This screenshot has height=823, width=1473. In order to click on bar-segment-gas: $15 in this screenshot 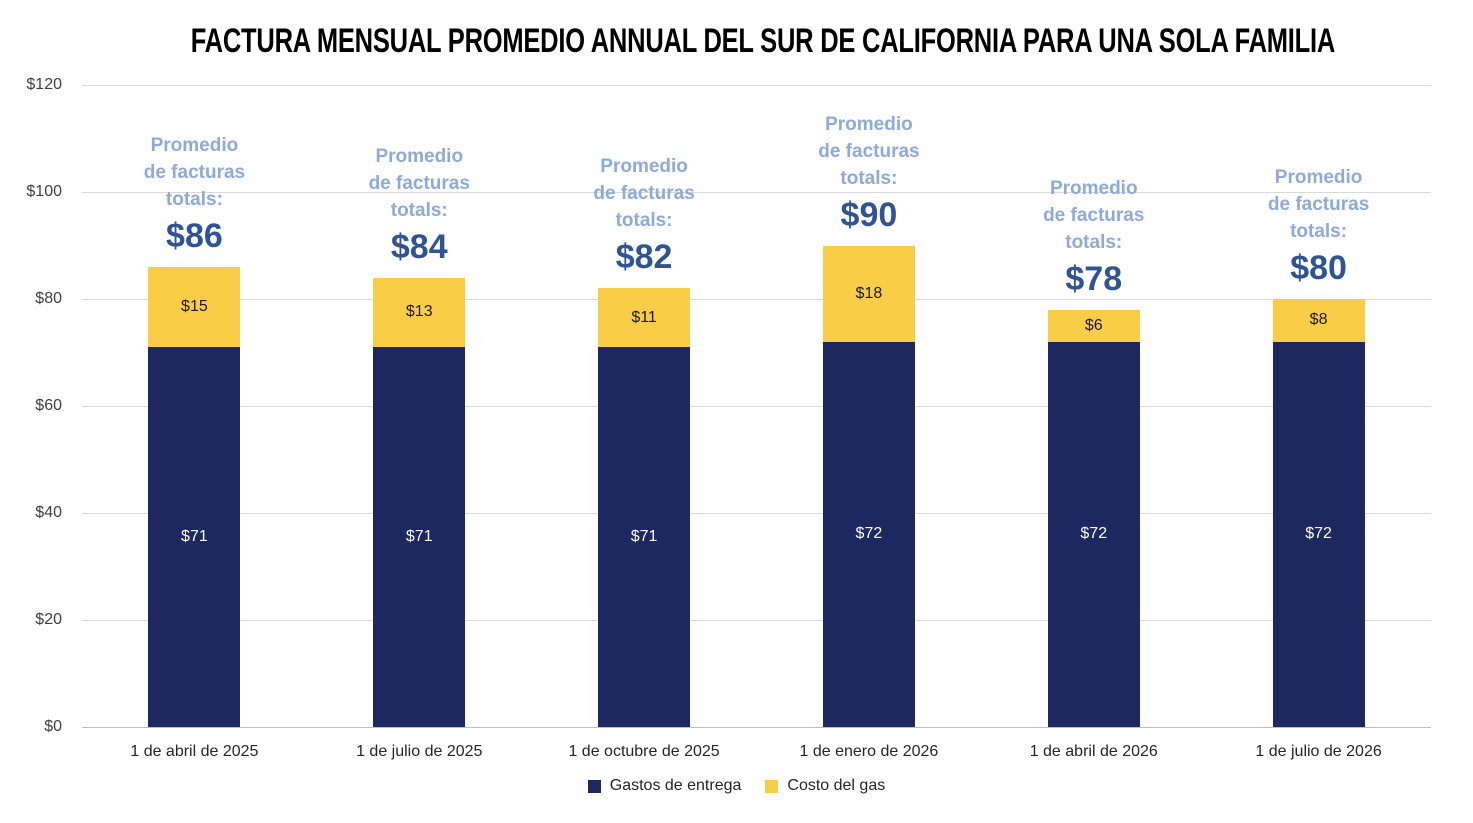, I will do `click(194, 307)`.